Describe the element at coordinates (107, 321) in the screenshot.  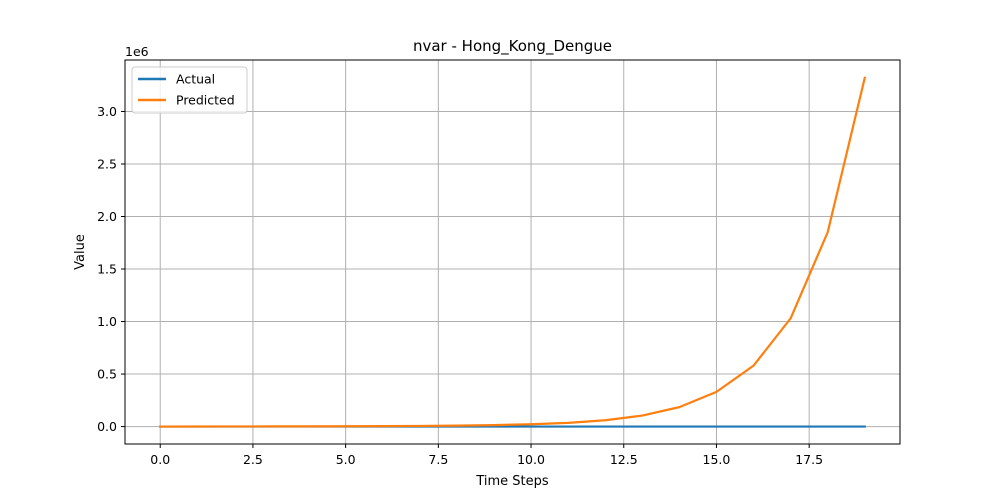
I see `y-tick-label: 1.0` at that location.